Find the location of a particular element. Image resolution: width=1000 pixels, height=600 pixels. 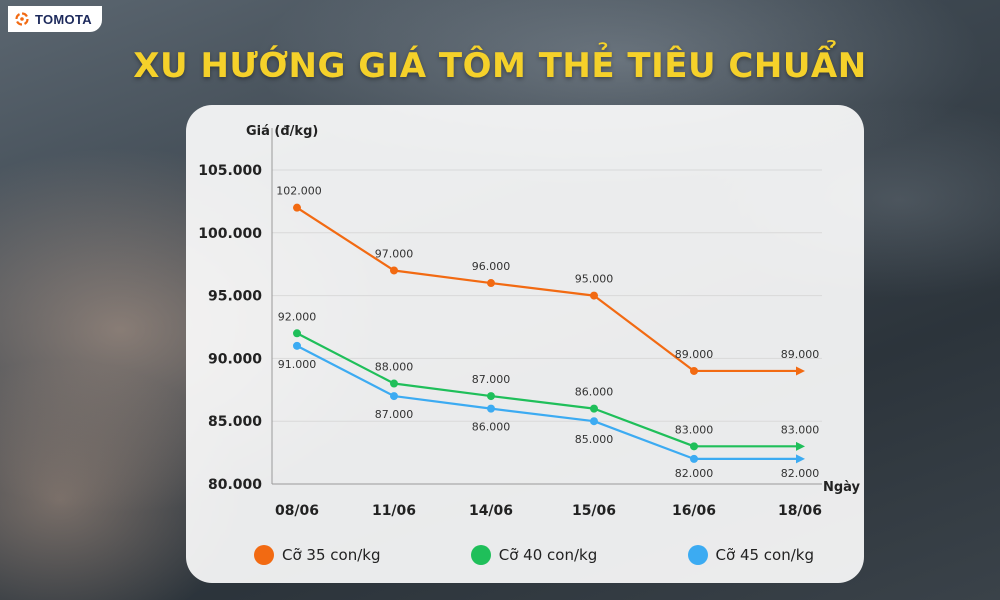

y-axis-title: Giá (đ/kg) is located at coordinates (282, 131).